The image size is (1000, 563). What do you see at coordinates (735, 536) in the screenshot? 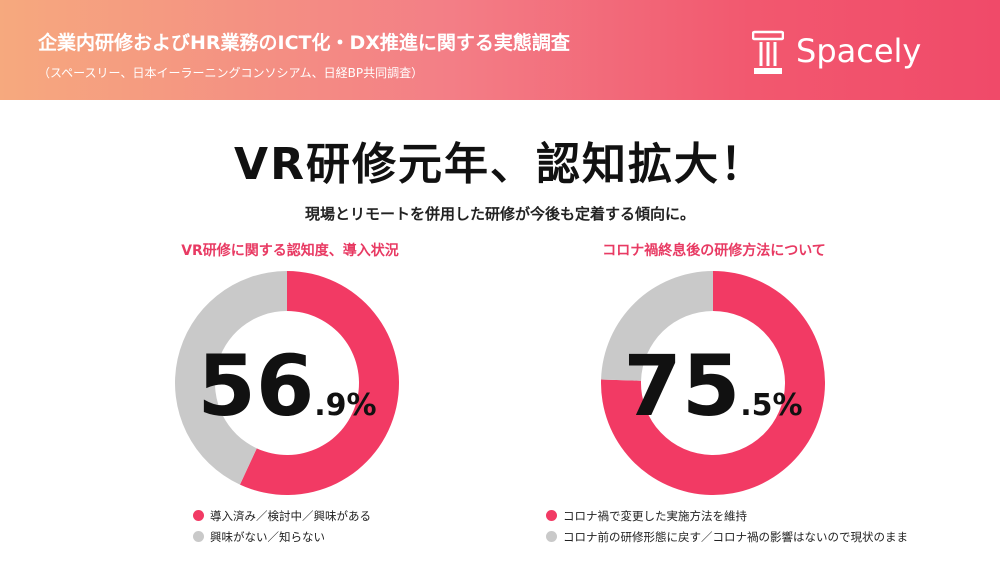
I see `legend-label: コロナ前の研修形態に戻す／コロナ禍の影響はないので現状のまま` at bounding box center [735, 536].